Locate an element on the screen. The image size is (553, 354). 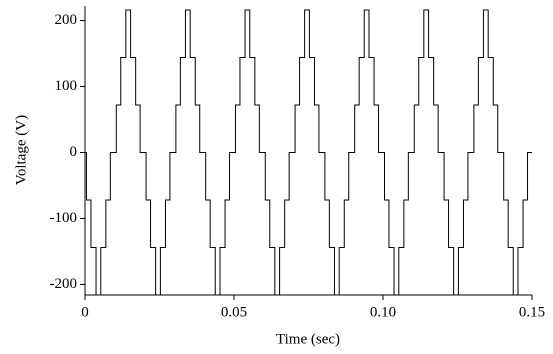
y-tick-label: 0 is located at coordinates (74, 152).